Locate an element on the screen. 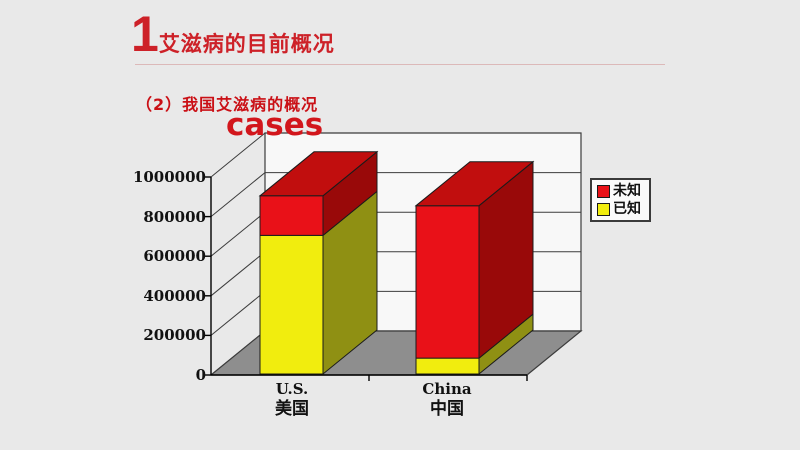 This screenshot has width=800, height=450. legend-entry-known: 已知 is located at coordinates (620, 209).